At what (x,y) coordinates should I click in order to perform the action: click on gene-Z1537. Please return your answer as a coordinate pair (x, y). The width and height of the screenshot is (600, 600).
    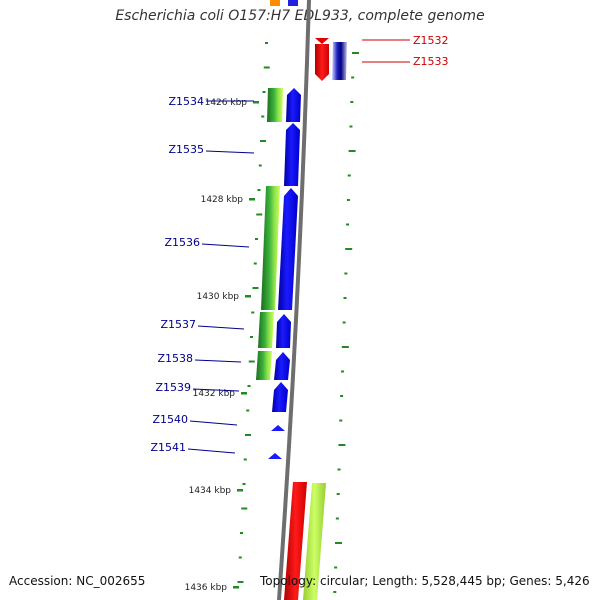
    Looking at the image, I should click on (283, 331).